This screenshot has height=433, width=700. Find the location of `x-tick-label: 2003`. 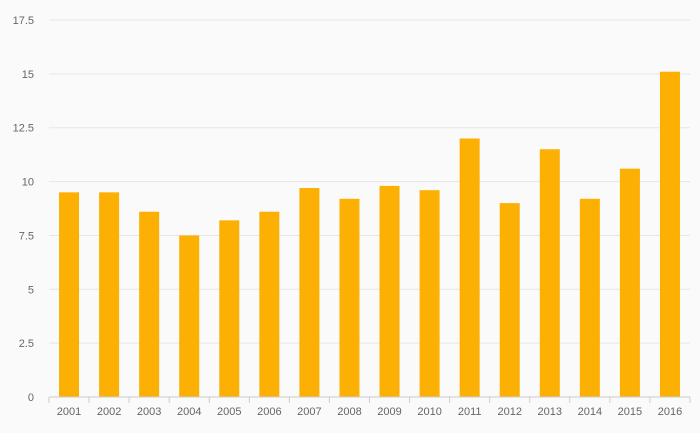

x-tick-label: 2003 is located at coordinates (149, 412).